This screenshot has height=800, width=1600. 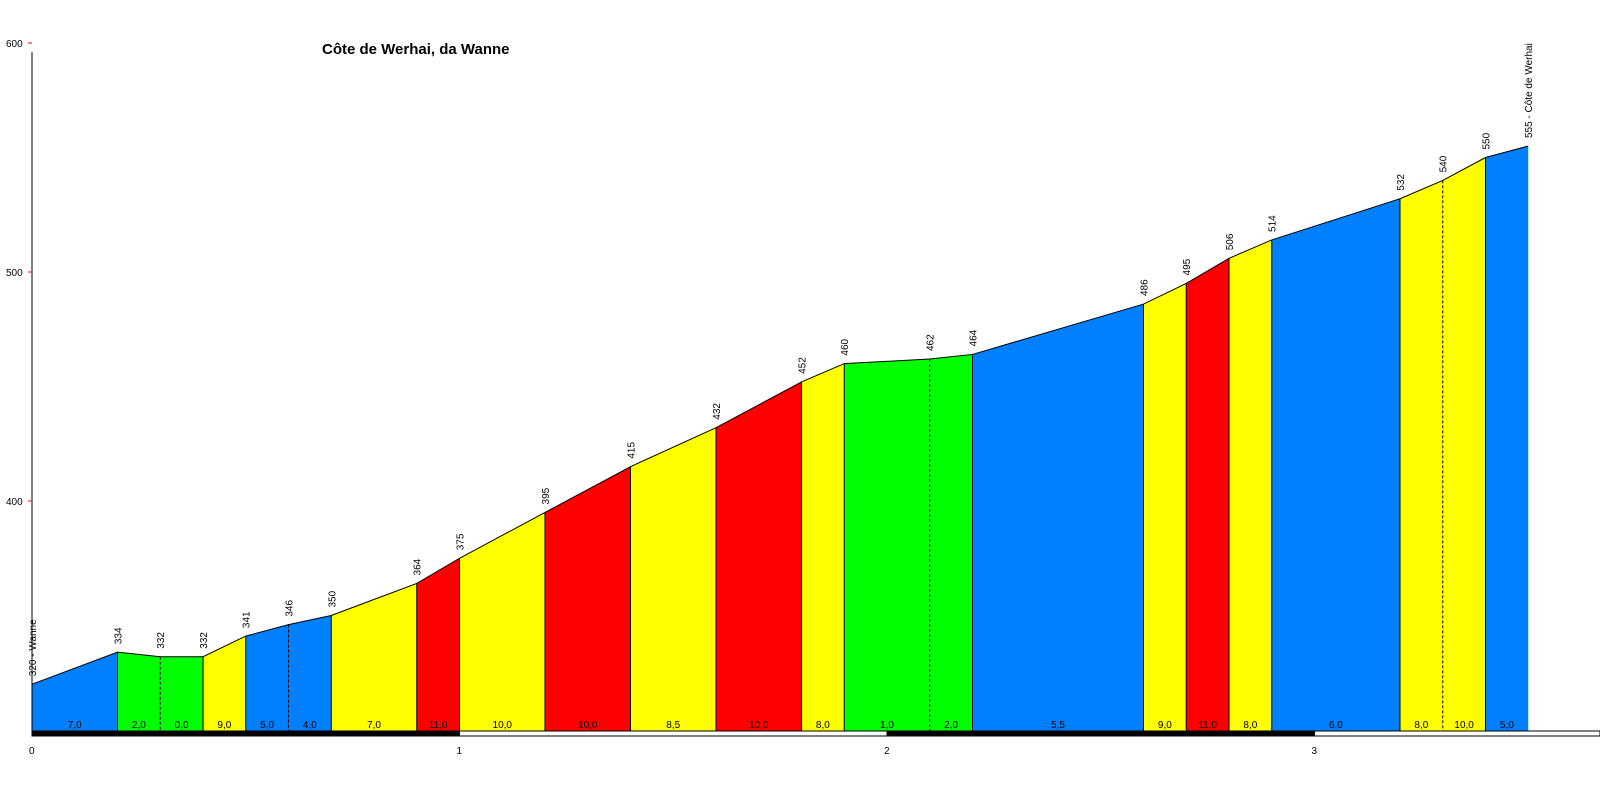 I want to click on elevation-label: 341, so click(x=247, y=619).